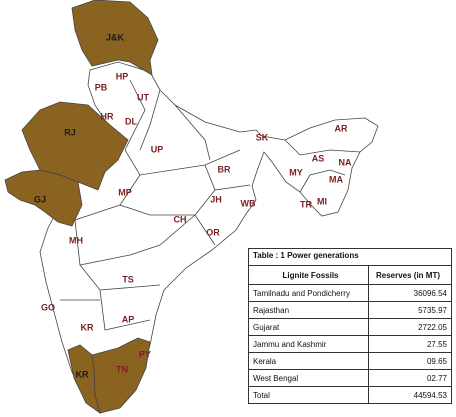  What do you see at coordinates (75, 146) in the screenshot?
I see `region-rj` at bounding box center [75, 146].